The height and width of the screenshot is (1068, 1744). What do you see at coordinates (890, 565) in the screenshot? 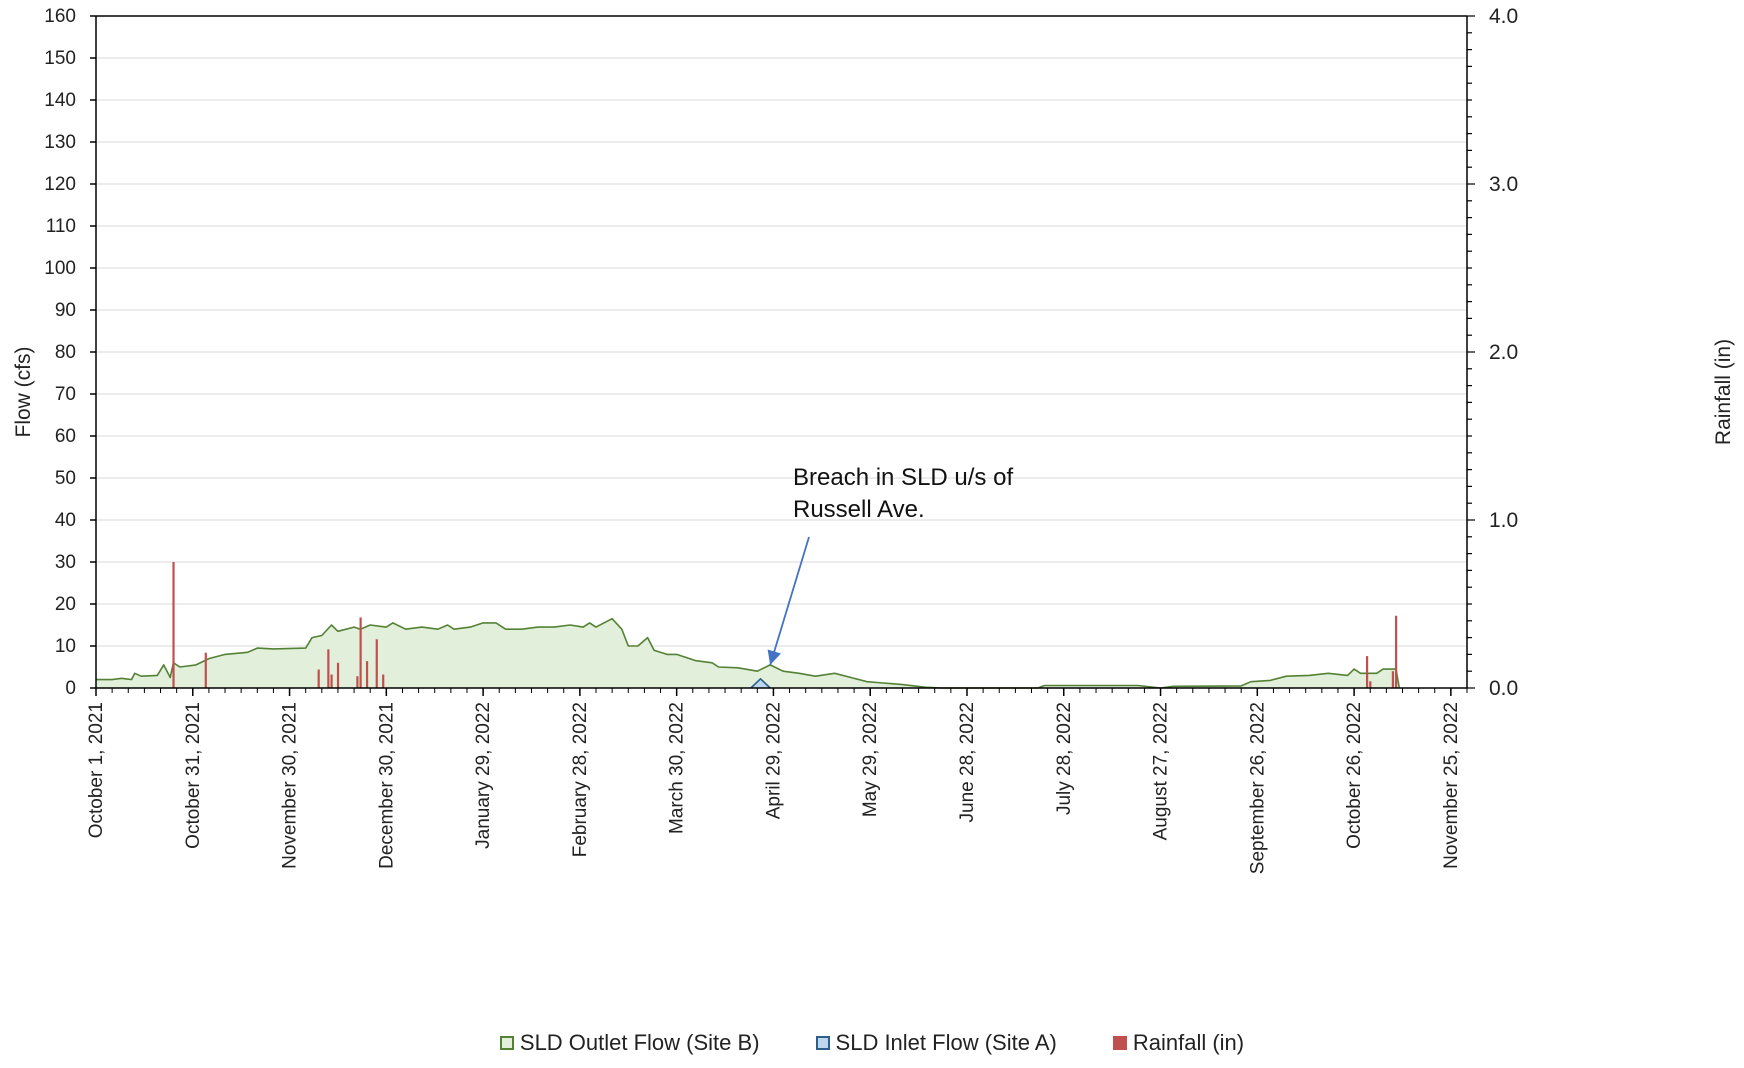
I see `annotation-layer: Breach in SLD u/s of Russell Ave.` at bounding box center [890, 565].